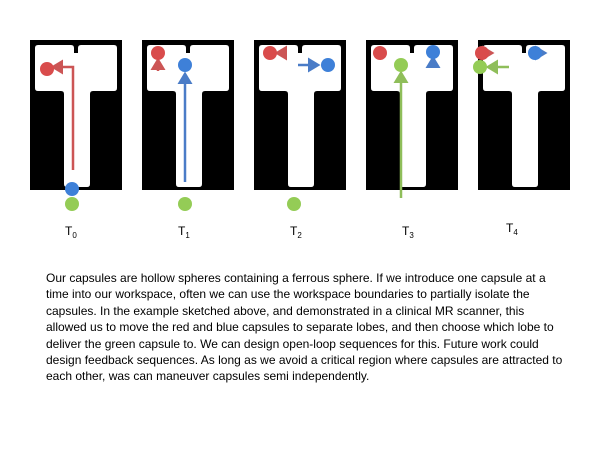 This screenshot has height=450, width=600. I want to click on panel-label-t2: T2, so click(296, 232).